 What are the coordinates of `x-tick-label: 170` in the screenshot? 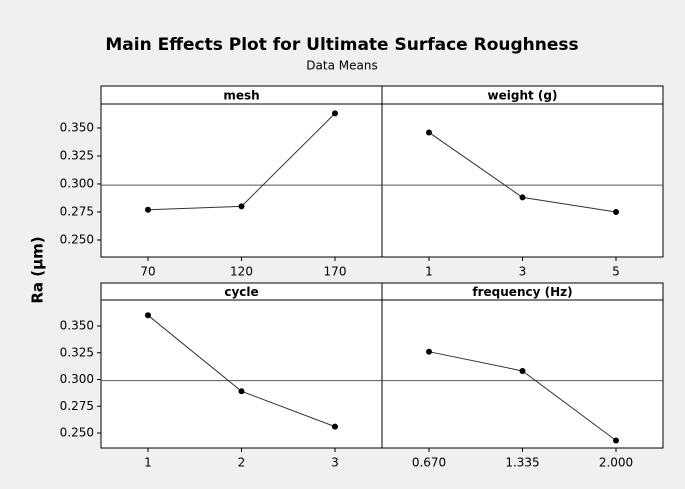 It's located at (335, 272).